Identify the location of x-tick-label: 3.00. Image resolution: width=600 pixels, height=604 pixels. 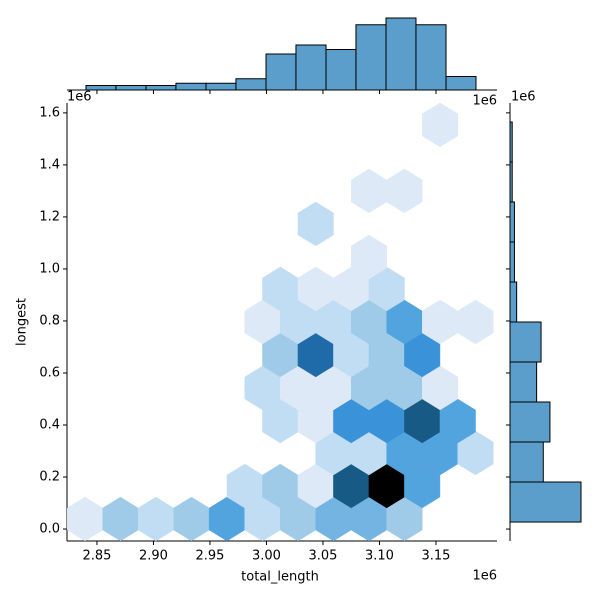
(266, 556).